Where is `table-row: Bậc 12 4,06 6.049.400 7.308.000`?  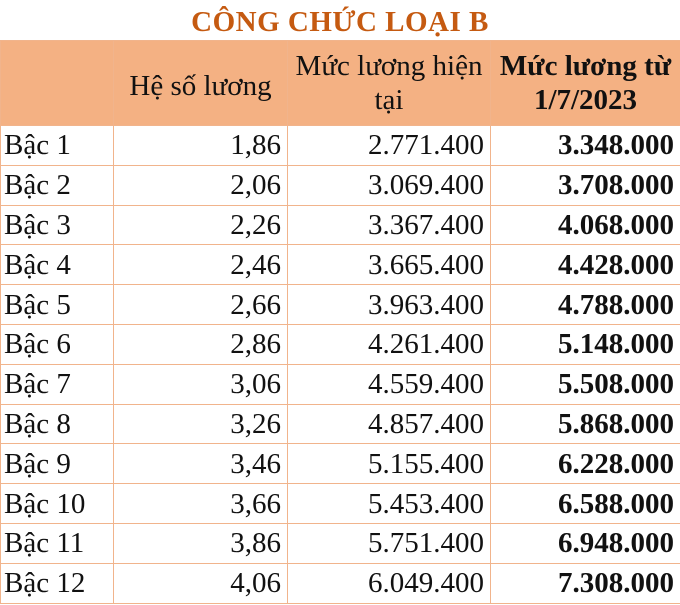 table-row: Bậc 12 4,06 6.049.400 7.308.000 is located at coordinates (340, 583).